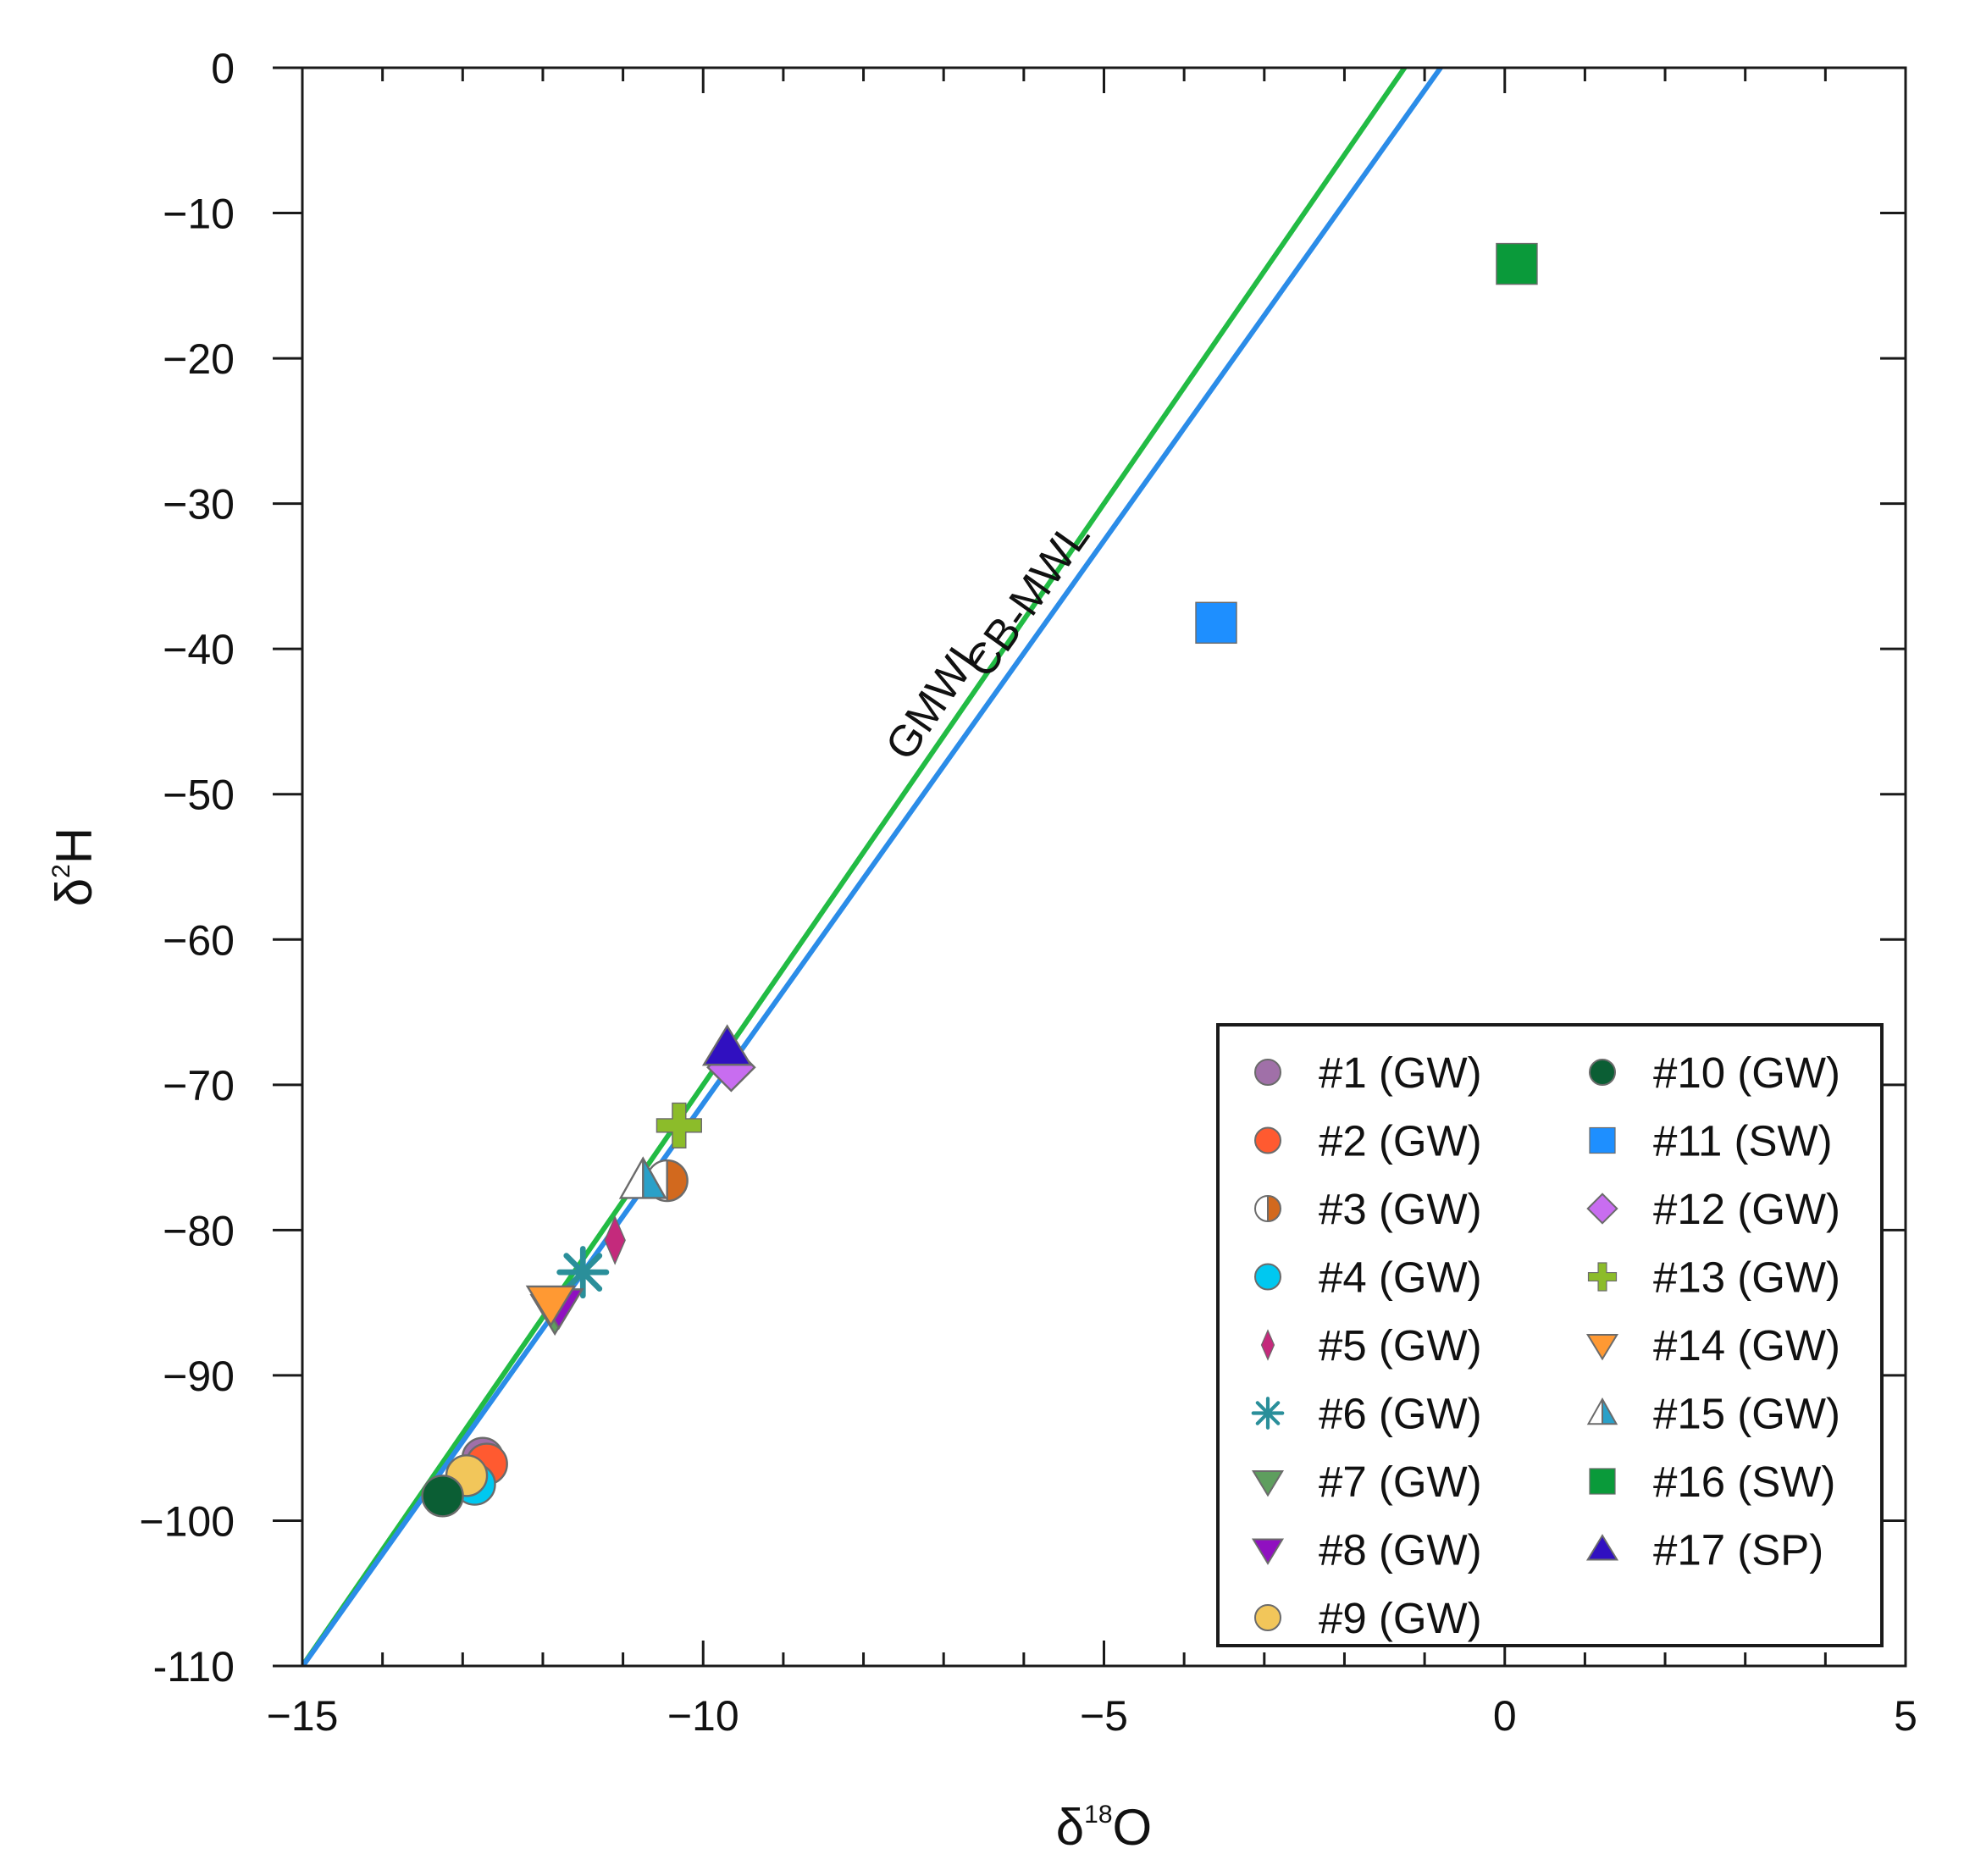 Image resolution: width=1964 pixels, height=1876 pixels. I want to click on legend-marker-1-gw, so click(1267, 1072).